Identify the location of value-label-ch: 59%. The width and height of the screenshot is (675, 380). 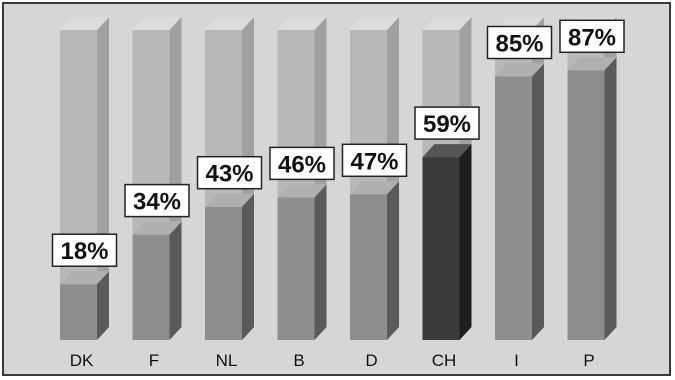
(447, 124).